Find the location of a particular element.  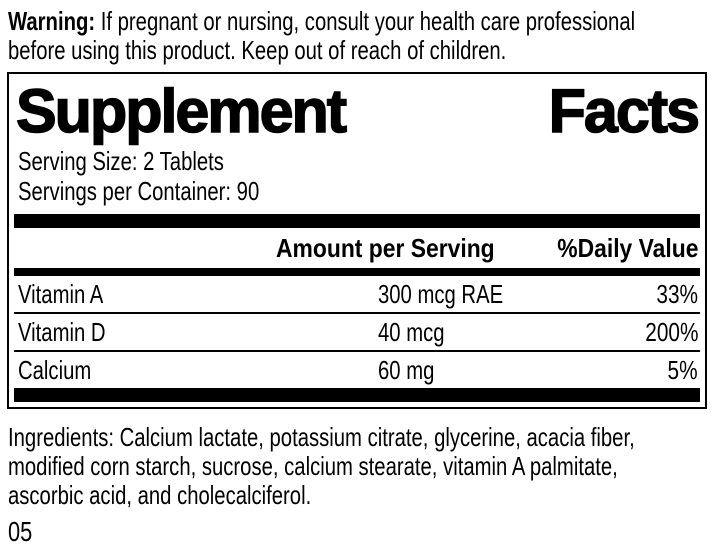

product-code: 05 is located at coordinates (20, 531).